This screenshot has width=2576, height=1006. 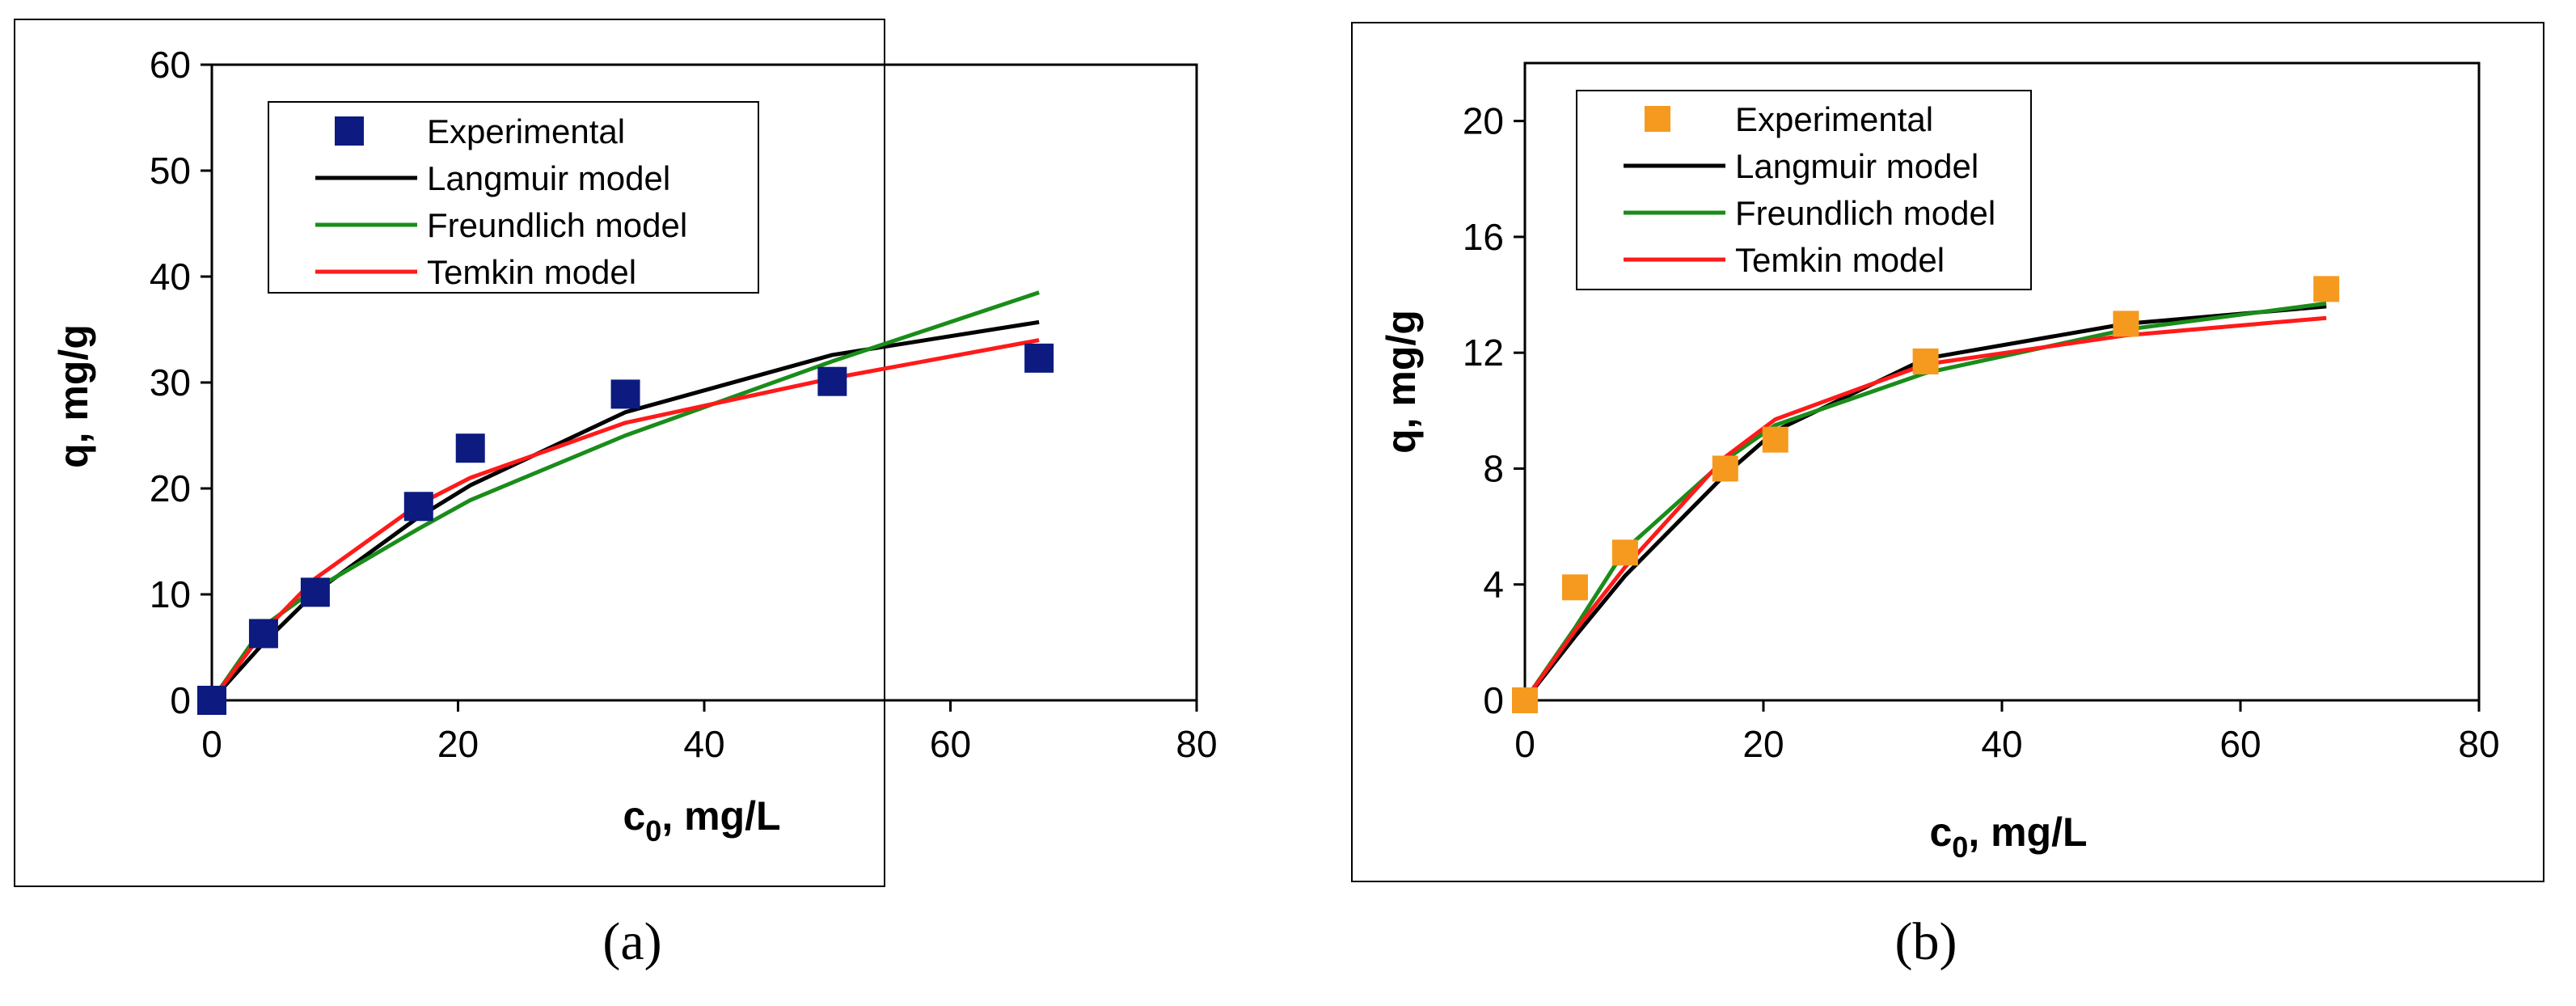 I want to click on y-tick-label: 30, so click(x=170, y=382).